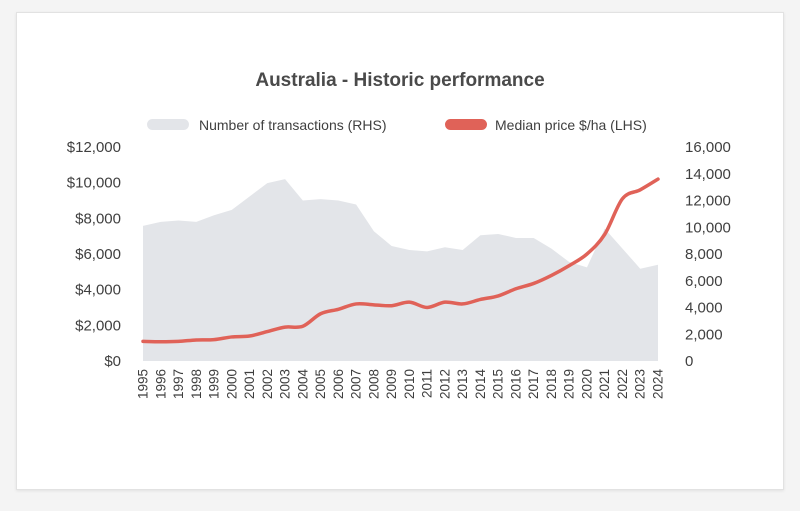 The image size is (800, 511). Describe the element at coordinates (356, 384) in the screenshot. I see `x-tick-label: 2007` at that location.